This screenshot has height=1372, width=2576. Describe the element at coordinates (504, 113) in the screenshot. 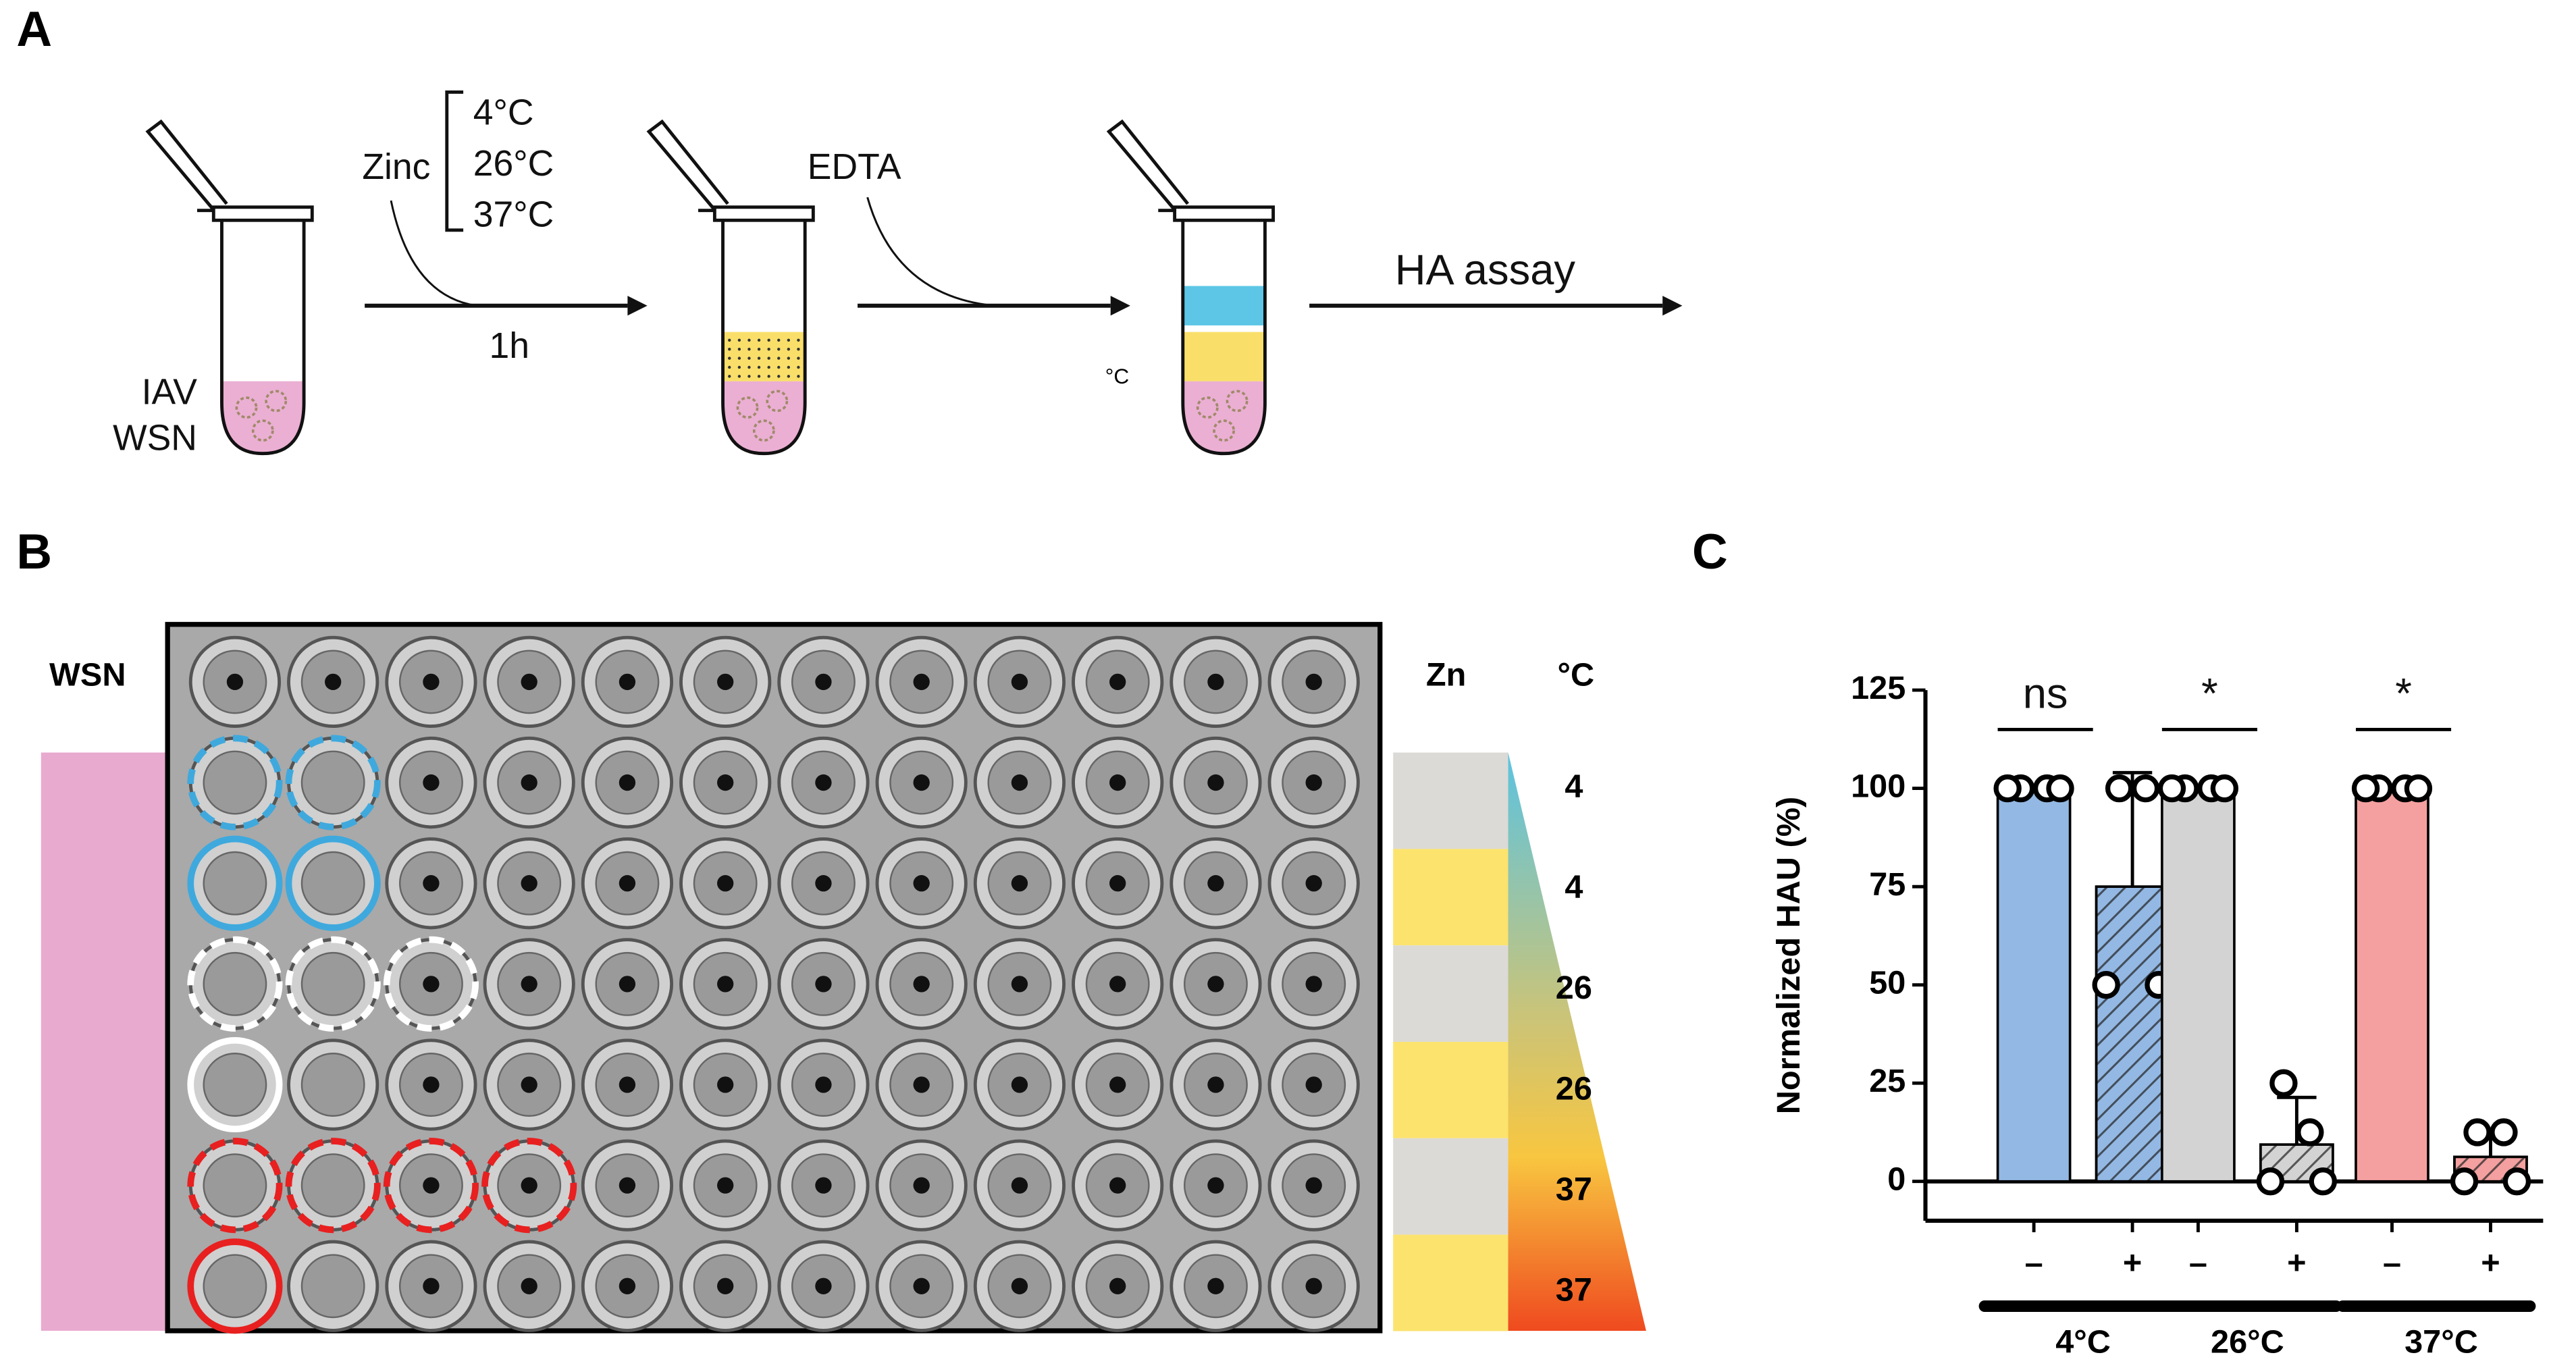

I see `temperature: 4°C` at that location.